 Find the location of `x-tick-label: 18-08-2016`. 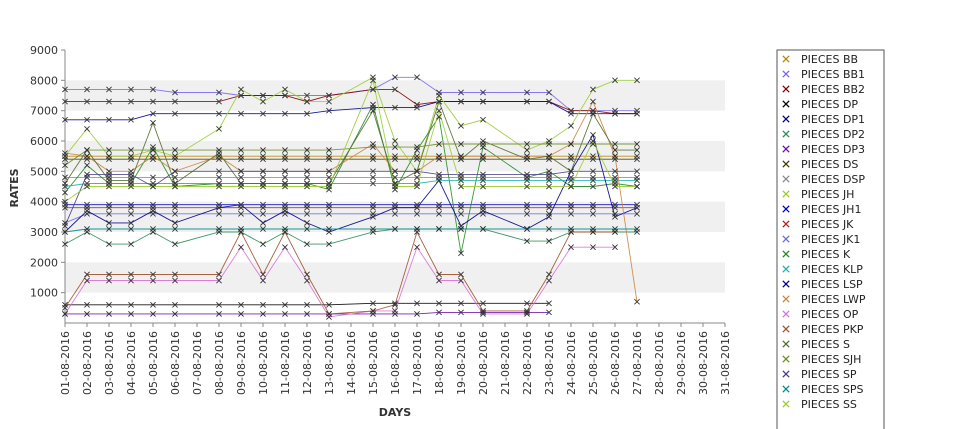

x-tick-label: 18-08-2016 is located at coordinates (439, 363).